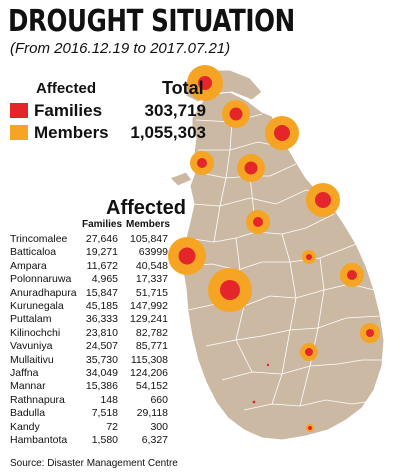  I want to click on table-row: Rathnapura 148 660, so click(89, 400).